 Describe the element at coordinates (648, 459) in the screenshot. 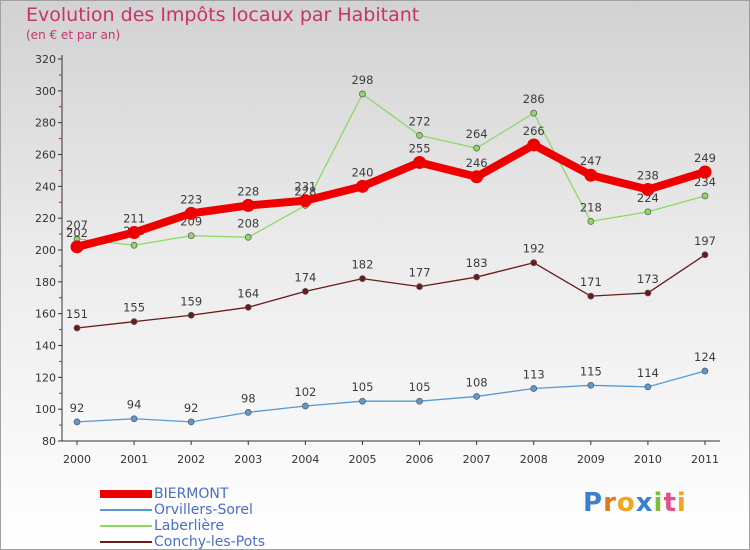

I see `x-tick-label: 2010` at that location.